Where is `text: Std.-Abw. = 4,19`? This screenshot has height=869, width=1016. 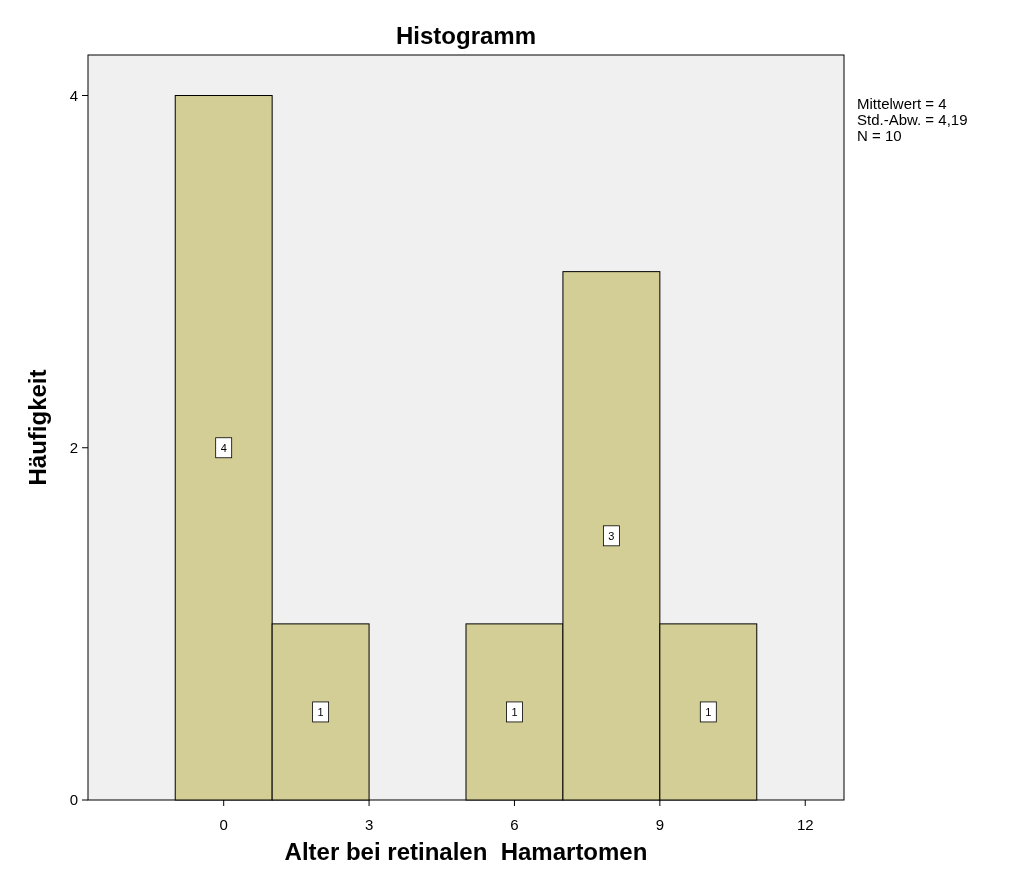
text: Std.-Abw. = 4,19 is located at coordinates (912, 119).